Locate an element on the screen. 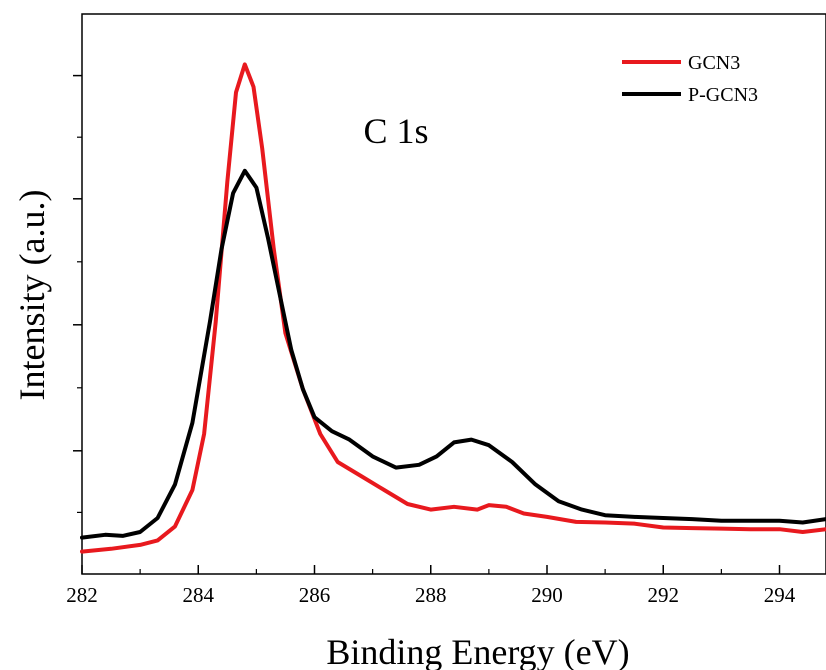  x-tick-label: 286 is located at coordinates (315, 595).